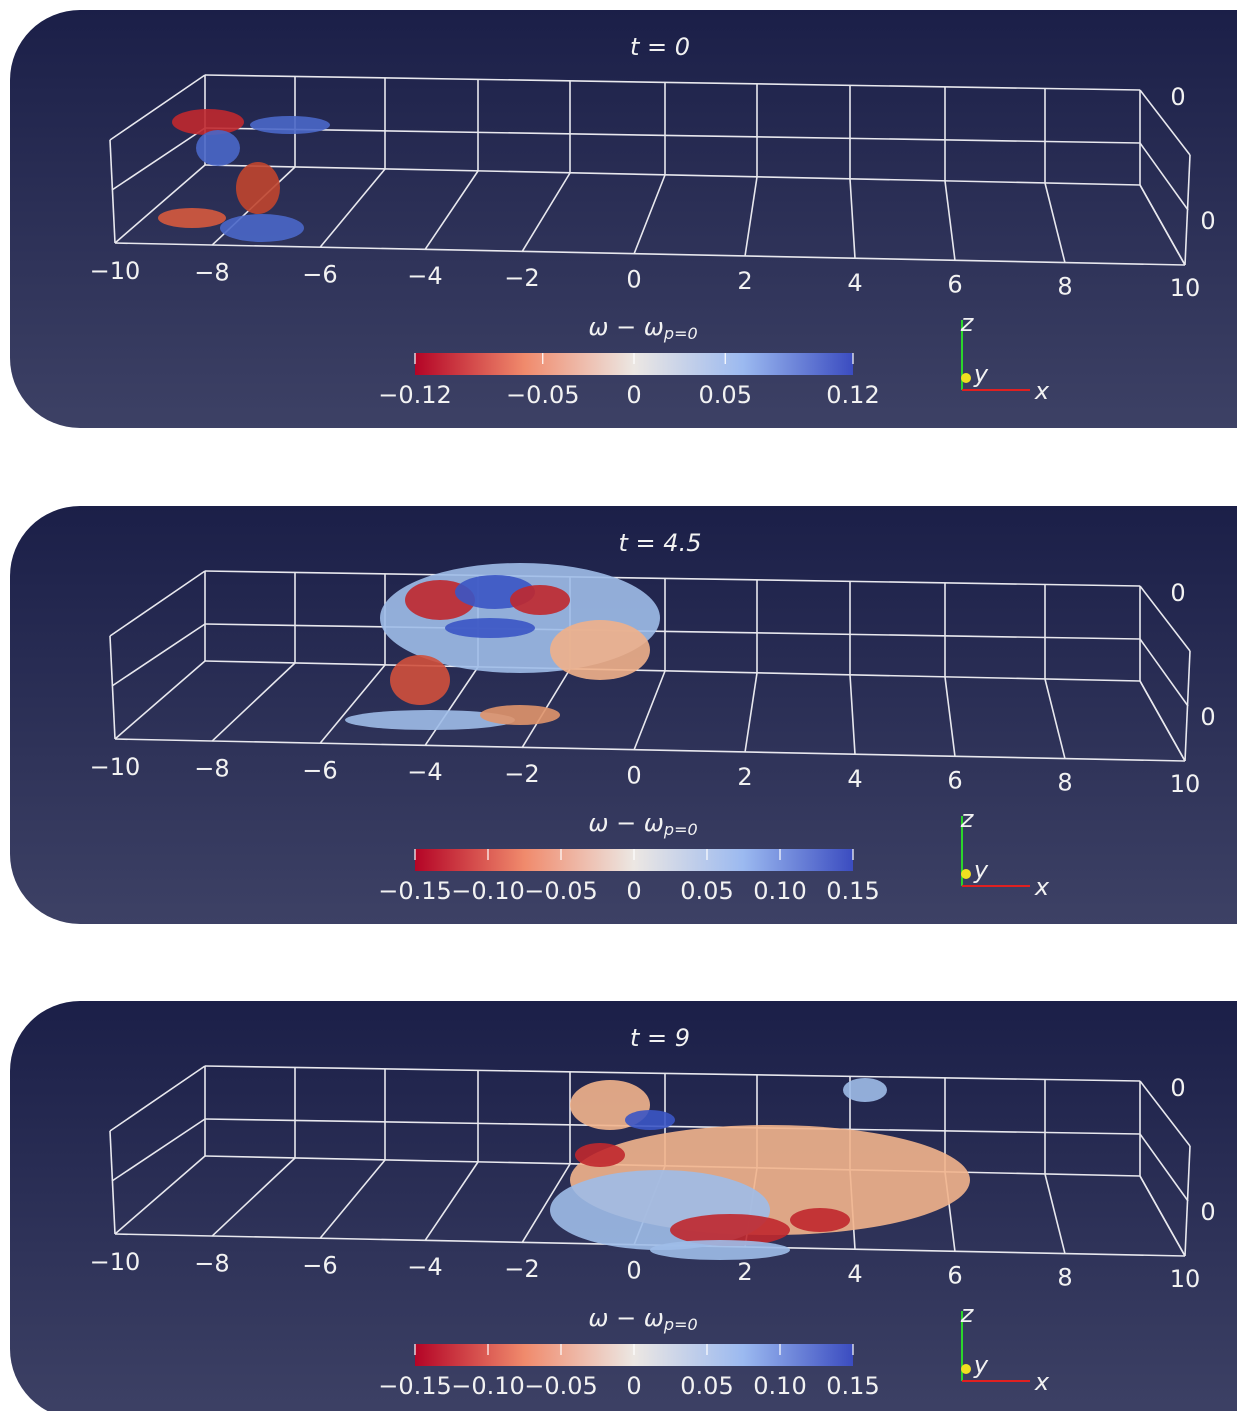  I want to click on triad-label: x, so click(1042, 1382).